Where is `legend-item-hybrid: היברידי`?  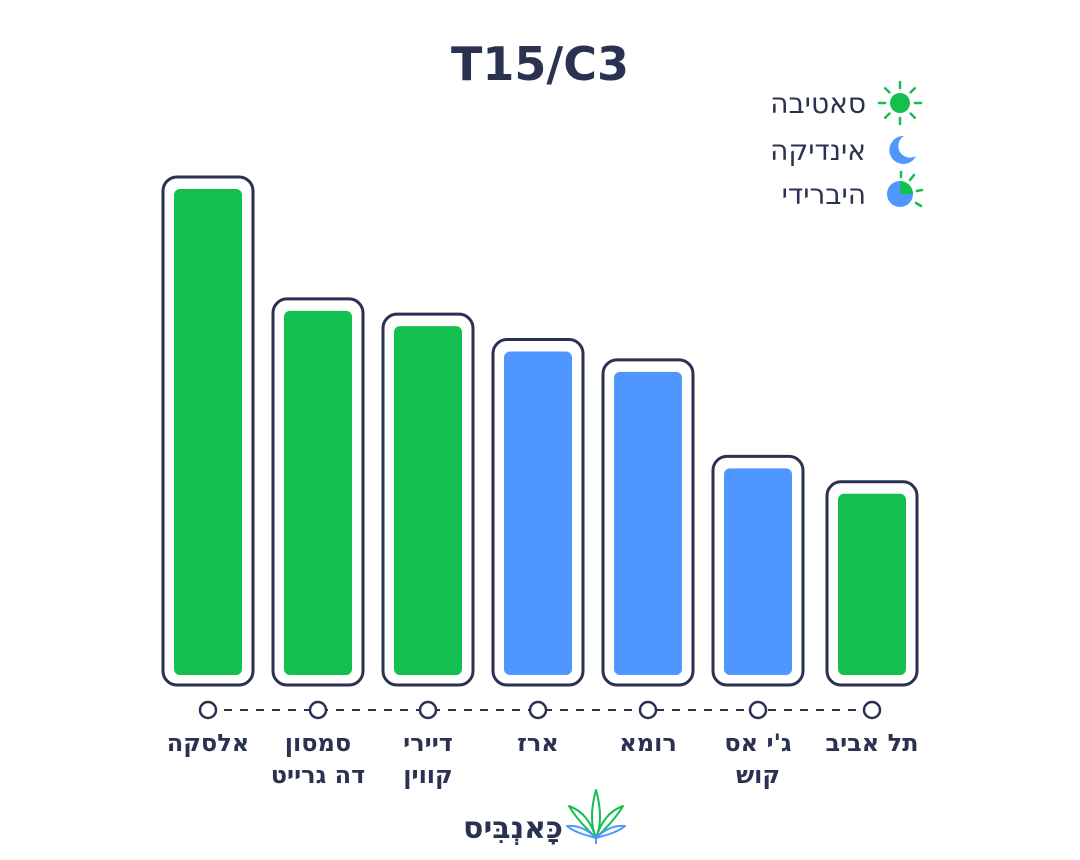 legend-item-hybrid: היברידי is located at coordinates (853, 190).